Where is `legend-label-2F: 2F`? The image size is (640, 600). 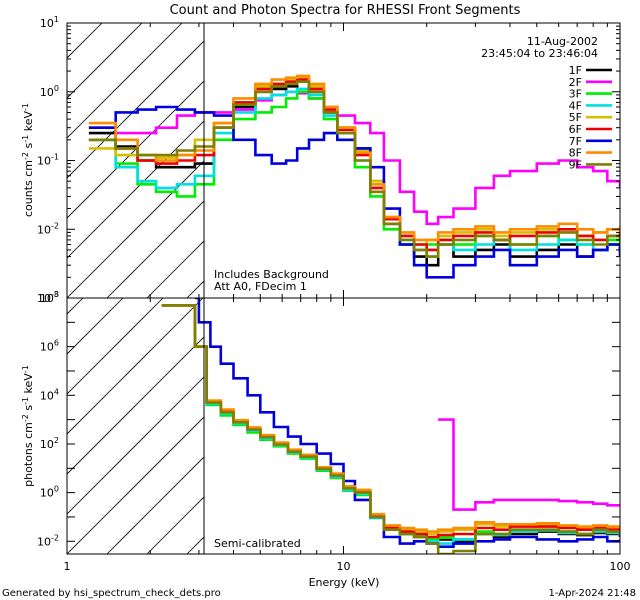 legend-label-2F: 2F is located at coordinates (575, 82).